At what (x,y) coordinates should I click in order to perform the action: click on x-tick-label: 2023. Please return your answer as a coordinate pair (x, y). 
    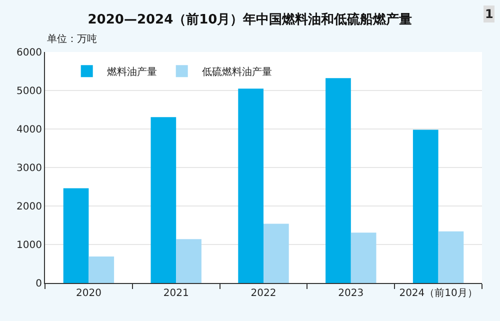
    Looking at the image, I should click on (351, 293).